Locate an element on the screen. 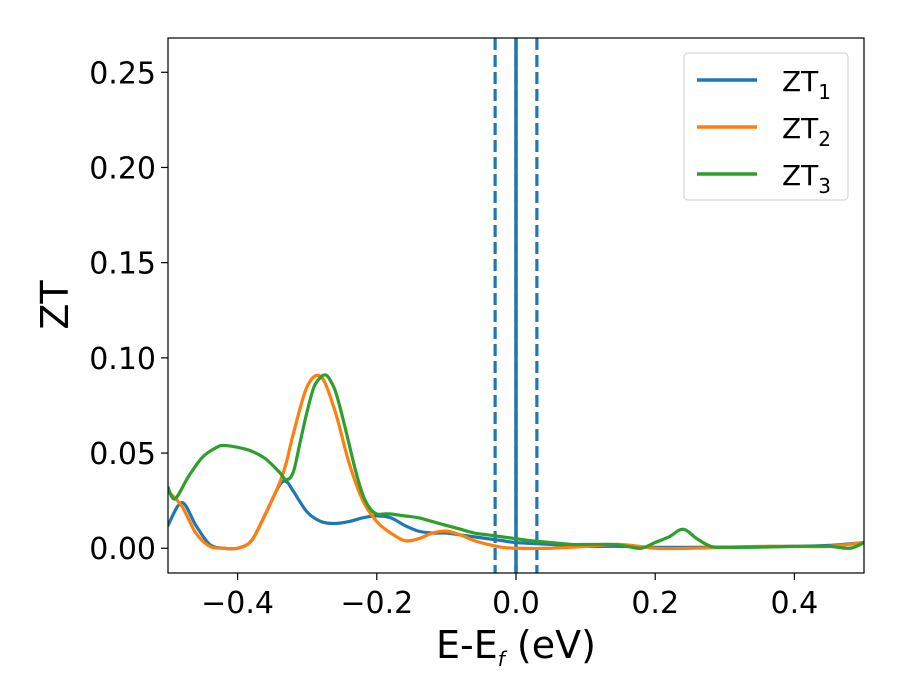  x-tick-label: 0.0 is located at coordinates (516, 603).